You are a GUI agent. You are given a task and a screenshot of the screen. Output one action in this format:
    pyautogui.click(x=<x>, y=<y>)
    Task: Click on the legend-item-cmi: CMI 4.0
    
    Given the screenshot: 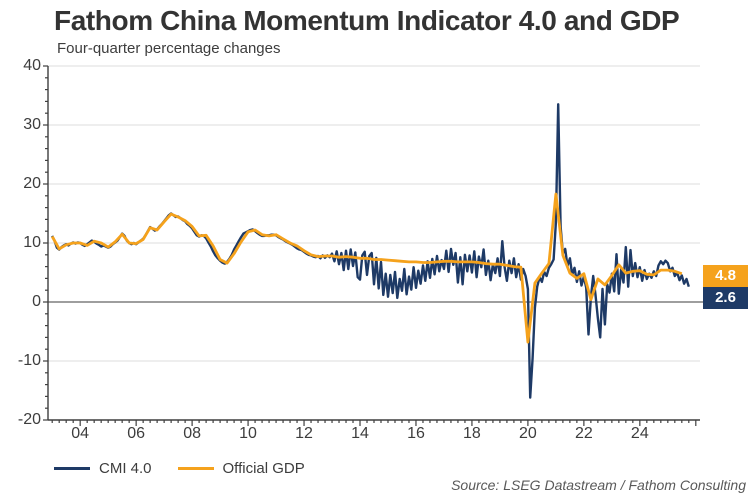 What is the action you would take?
    pyautogui.click(x=103, y=468)
    